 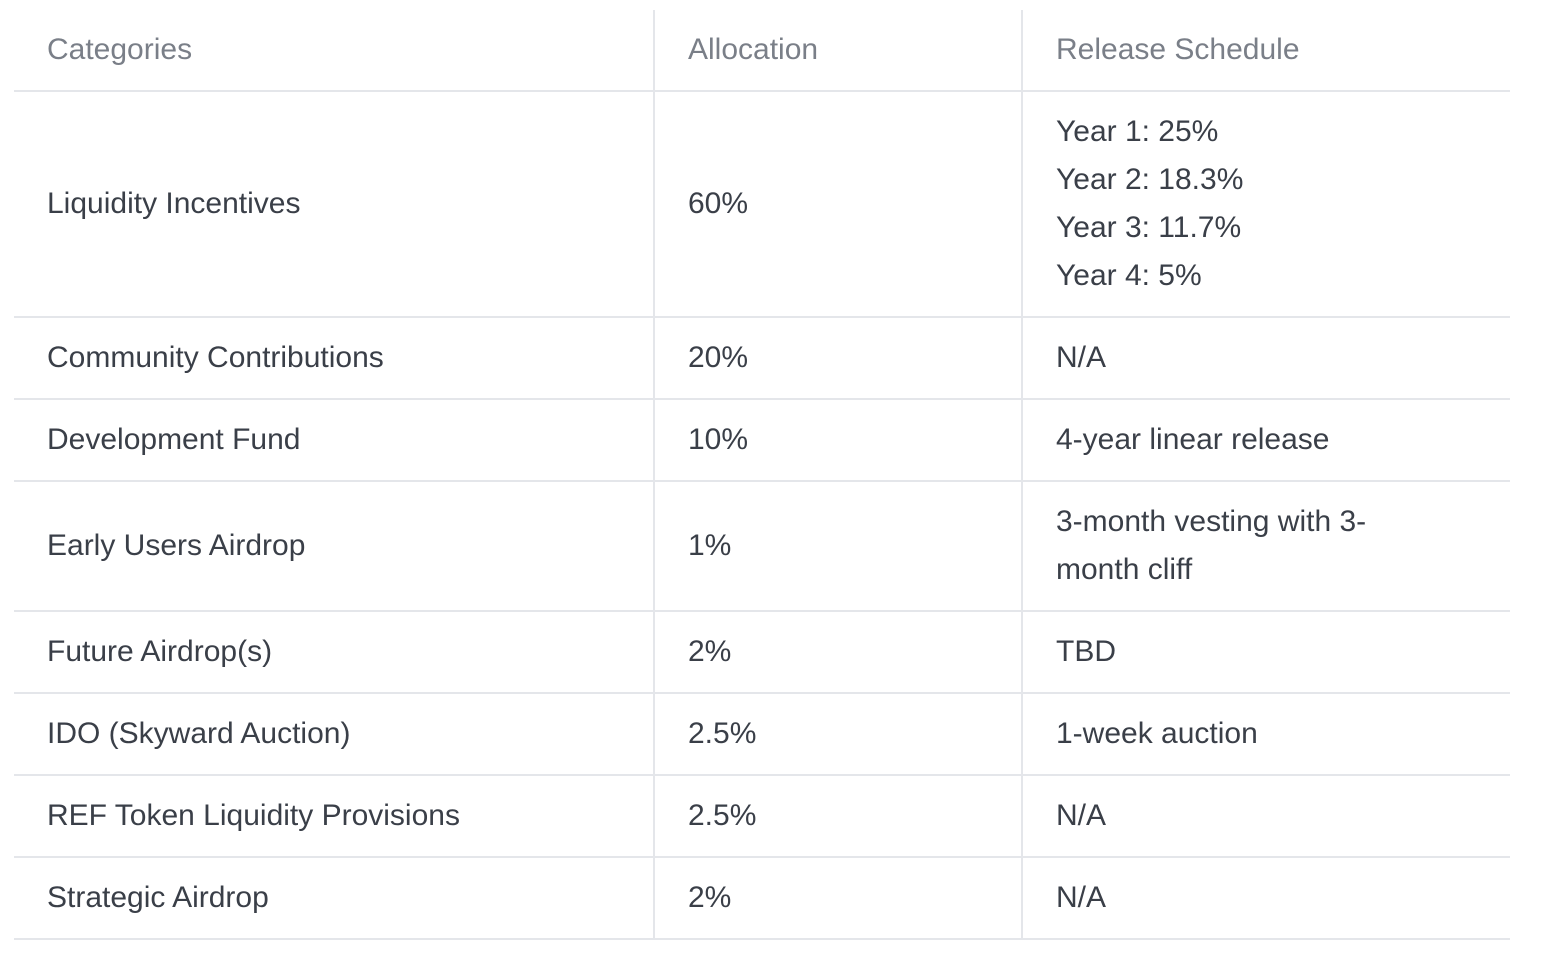 What do you see at coordinates (837, 546) in the screenshot?
I see `allocation-cell: 1%` at bounding box center [837, 546].